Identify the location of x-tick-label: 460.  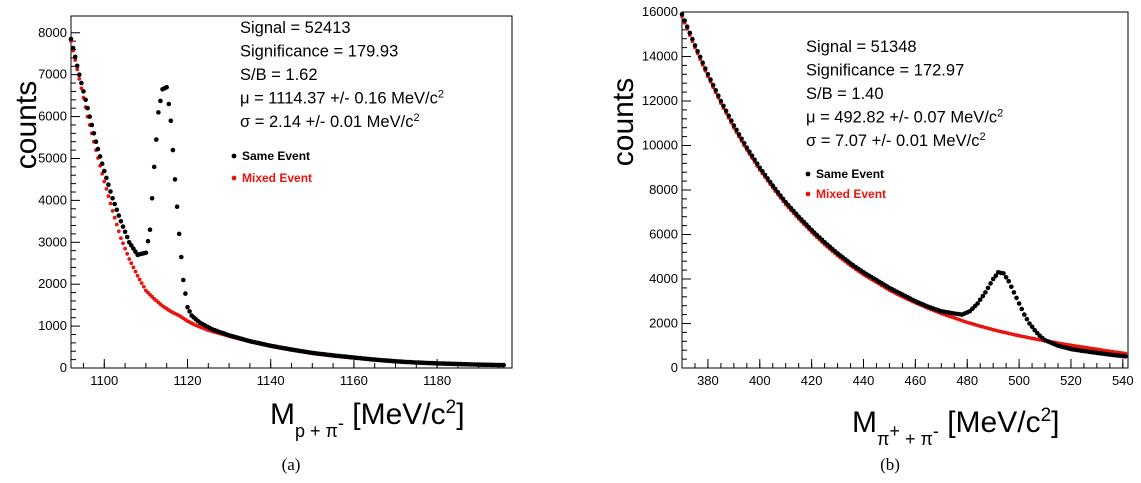
(916, 380).